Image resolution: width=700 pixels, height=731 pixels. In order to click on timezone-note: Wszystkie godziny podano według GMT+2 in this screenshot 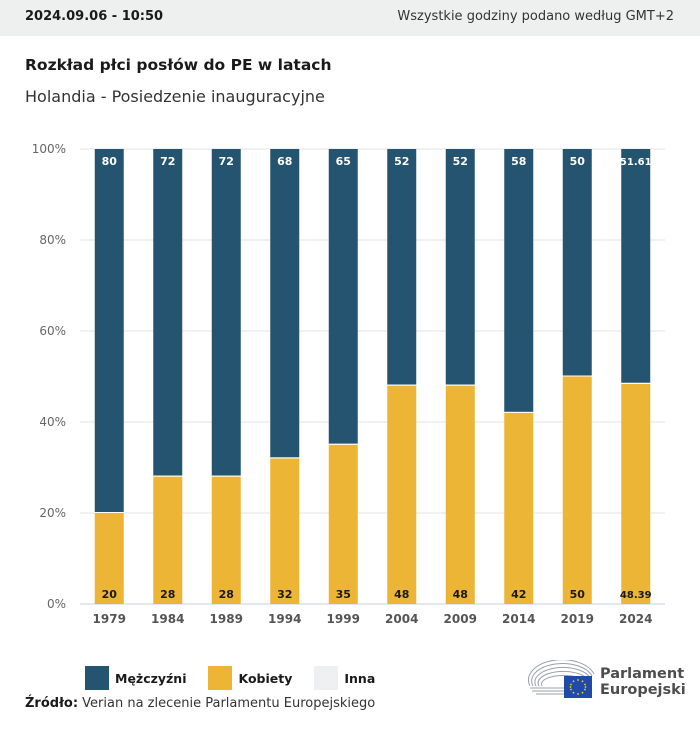, I will do `click(535, 16)`.